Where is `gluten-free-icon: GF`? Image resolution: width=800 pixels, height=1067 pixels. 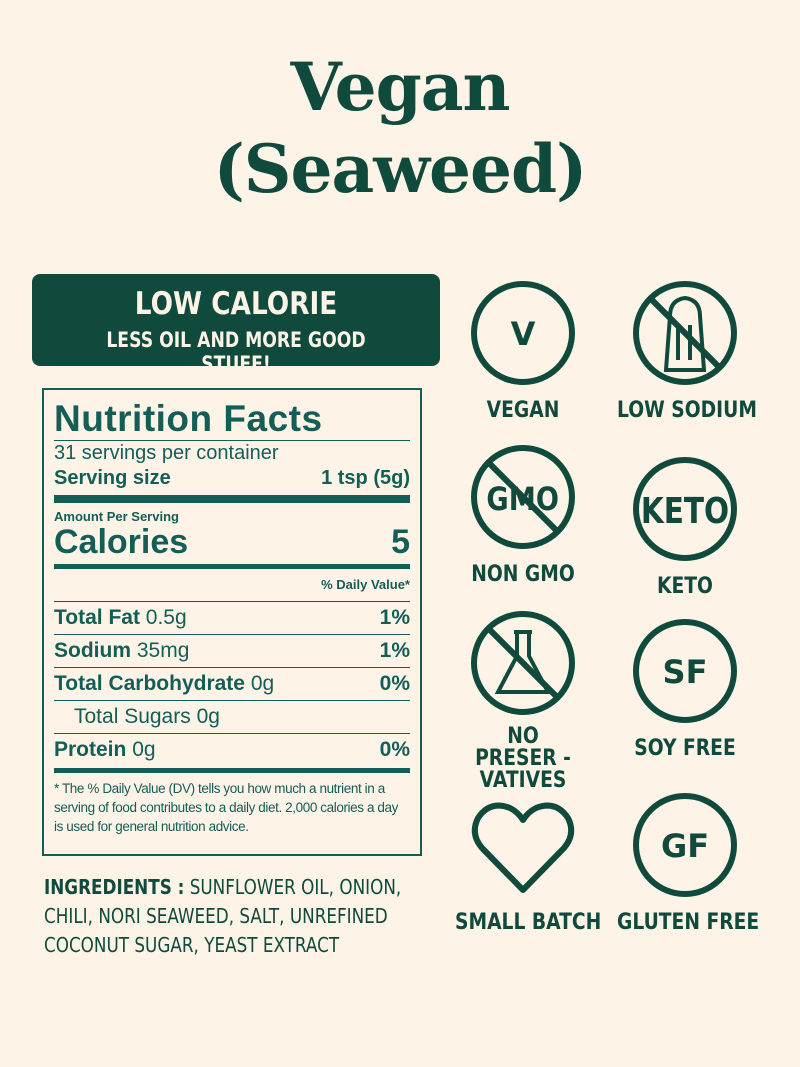 gluten-free-icon: GF is located at coordinates (685, 845).